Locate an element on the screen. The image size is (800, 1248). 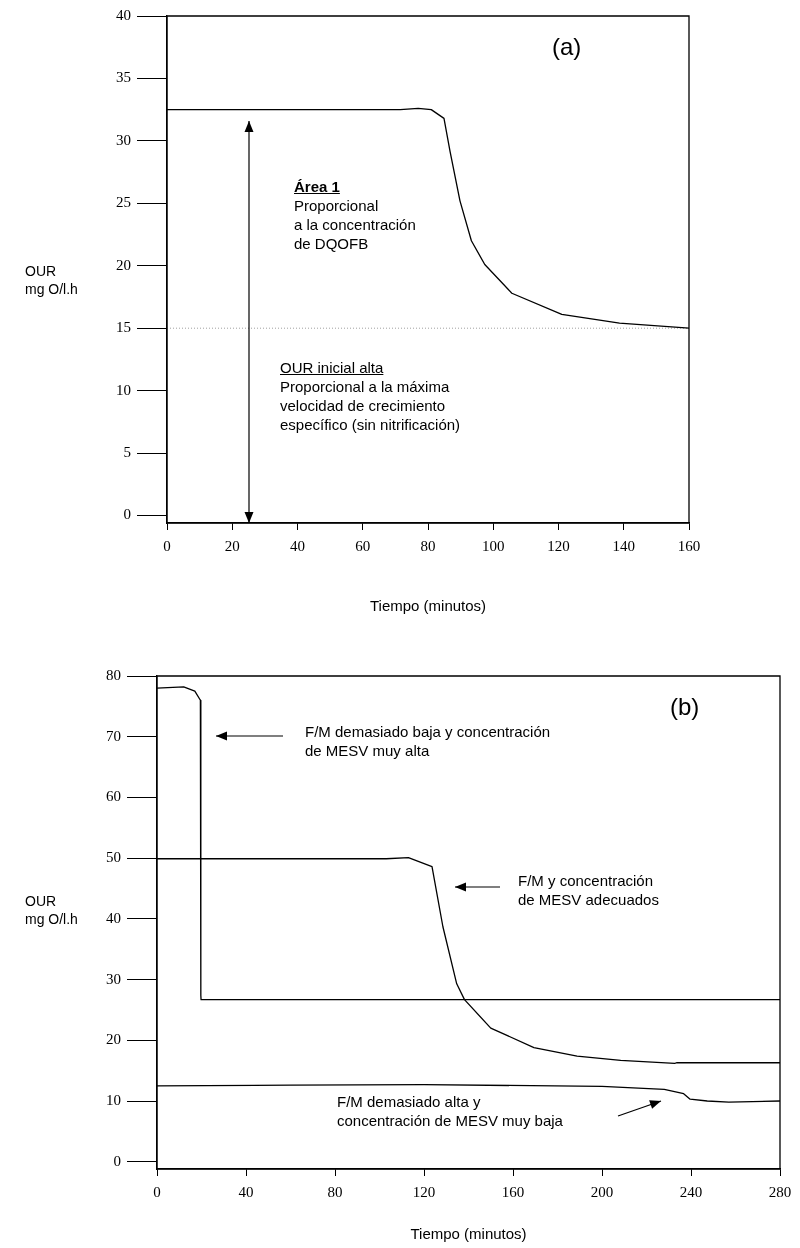
x-tick-label: 60 is located at coordinates (363, 545).